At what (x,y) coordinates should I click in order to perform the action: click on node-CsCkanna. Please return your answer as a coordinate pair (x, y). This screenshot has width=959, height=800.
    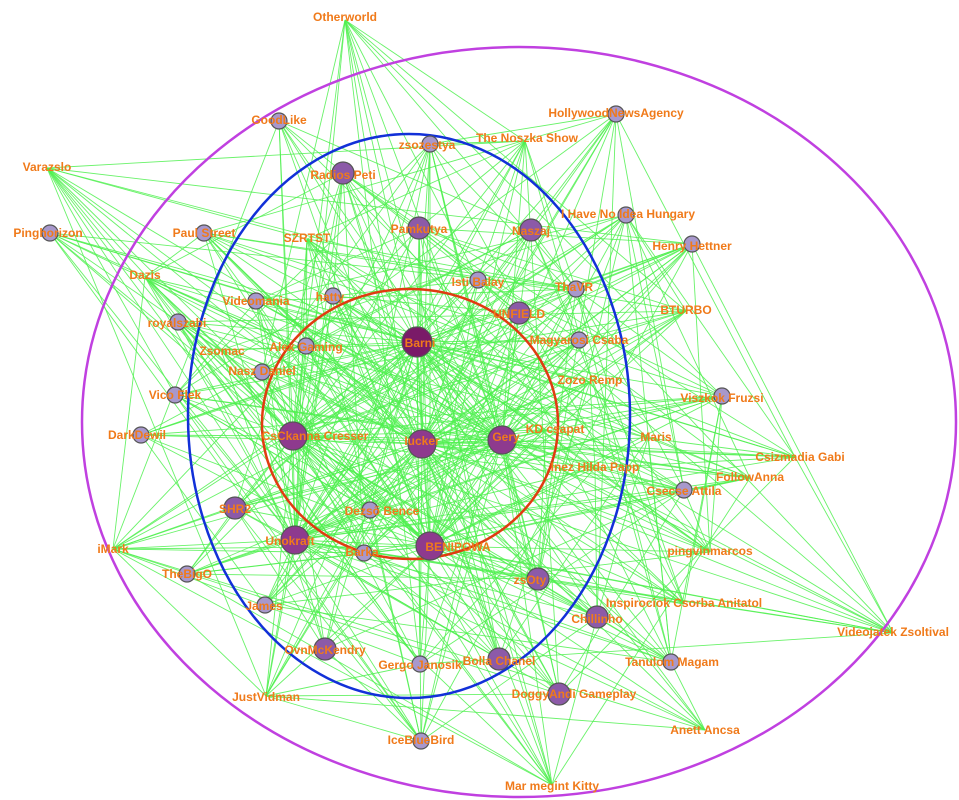
    Looking at the image, I should click on (293, 436).